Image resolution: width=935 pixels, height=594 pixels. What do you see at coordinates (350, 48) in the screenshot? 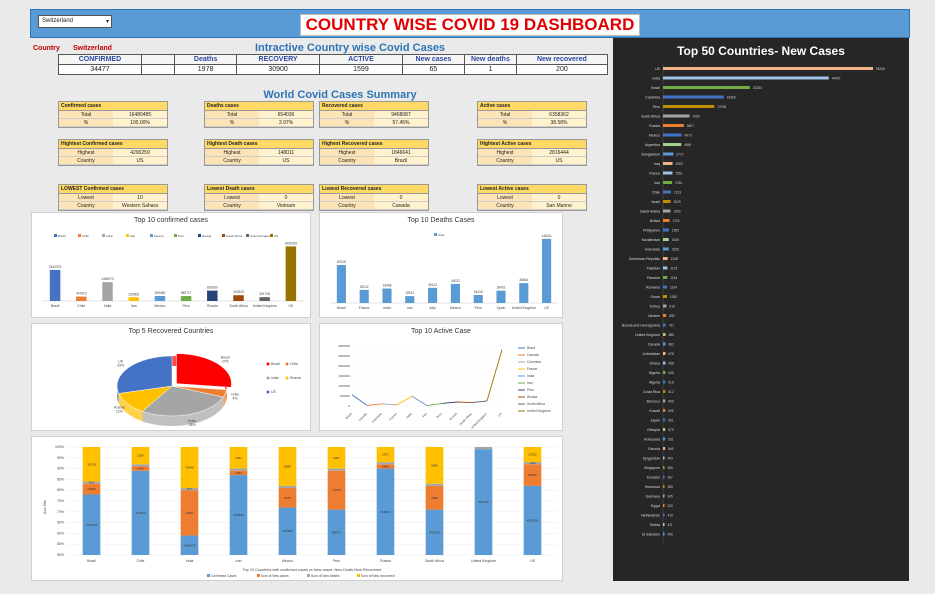
I see `country-section-title: Intractive Country wise Covid Cases` at bounding box center [350, 48].